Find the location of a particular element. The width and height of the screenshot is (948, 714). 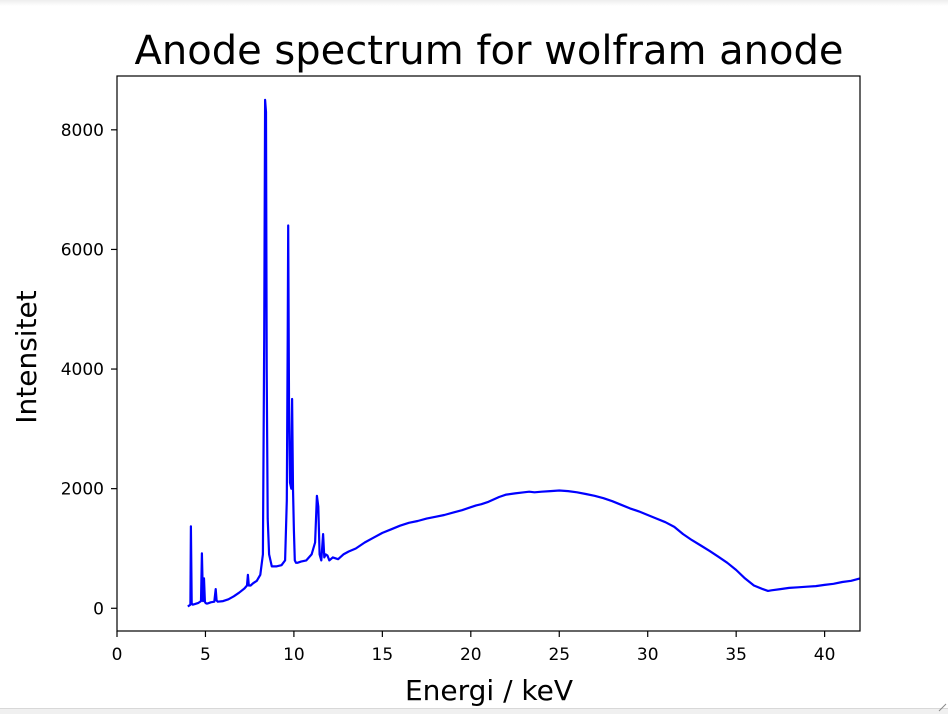

y-axis: 0 2000 4000 6000 8000 is located at coordinates (89, 370).